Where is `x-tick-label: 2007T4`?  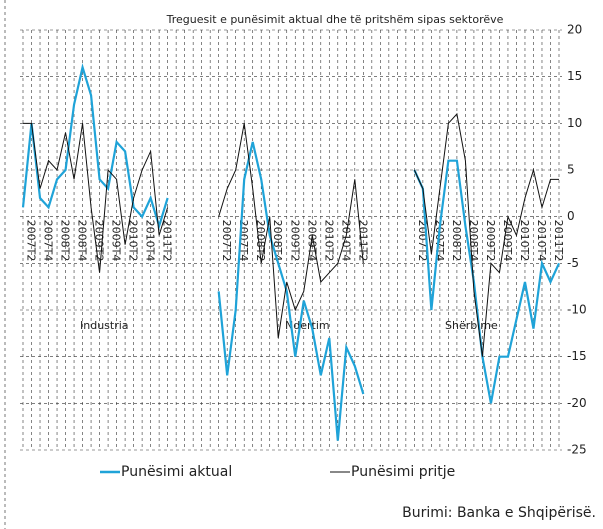
x-tick-label: 2007T4 is located at coordinates (48, 241).